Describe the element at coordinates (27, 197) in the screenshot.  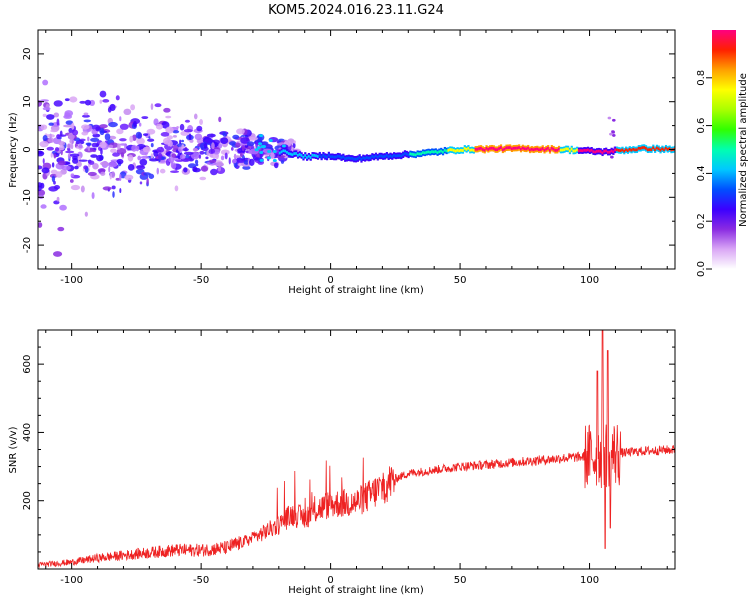
I see `y-tick-label: -10` at that location.